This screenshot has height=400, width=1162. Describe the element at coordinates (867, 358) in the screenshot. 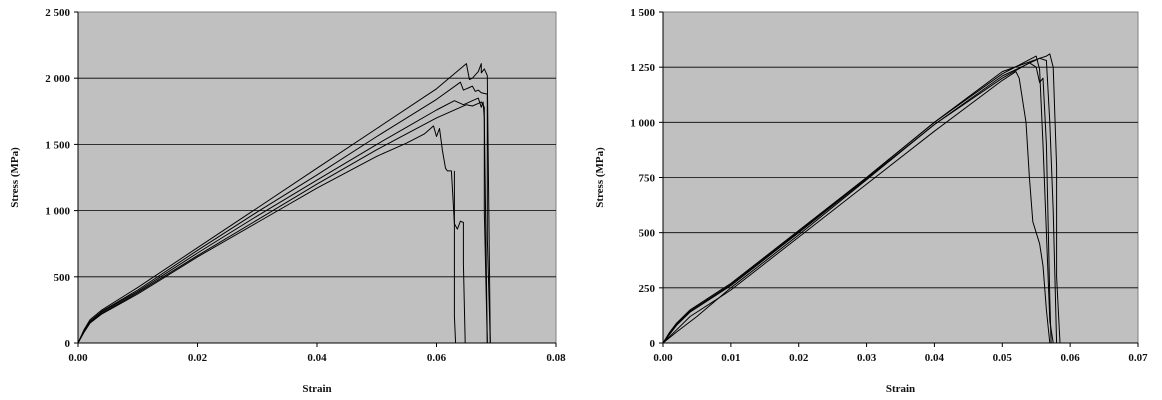

I see `x-tick-label: 0.03` at that location.